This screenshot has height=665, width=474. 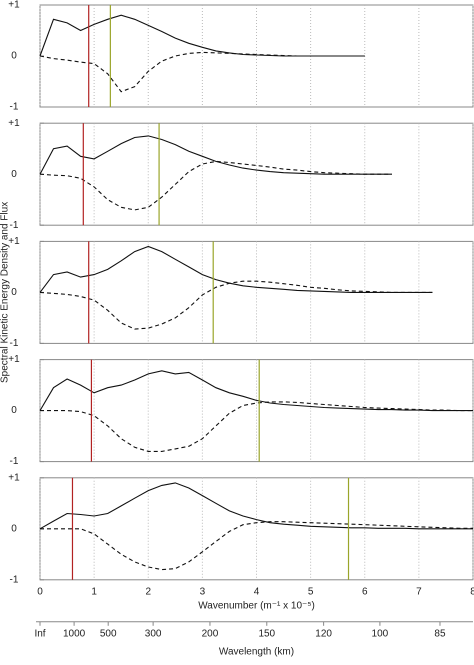 I want to click on x-tick-label: 7, so click(x=419, y=591).